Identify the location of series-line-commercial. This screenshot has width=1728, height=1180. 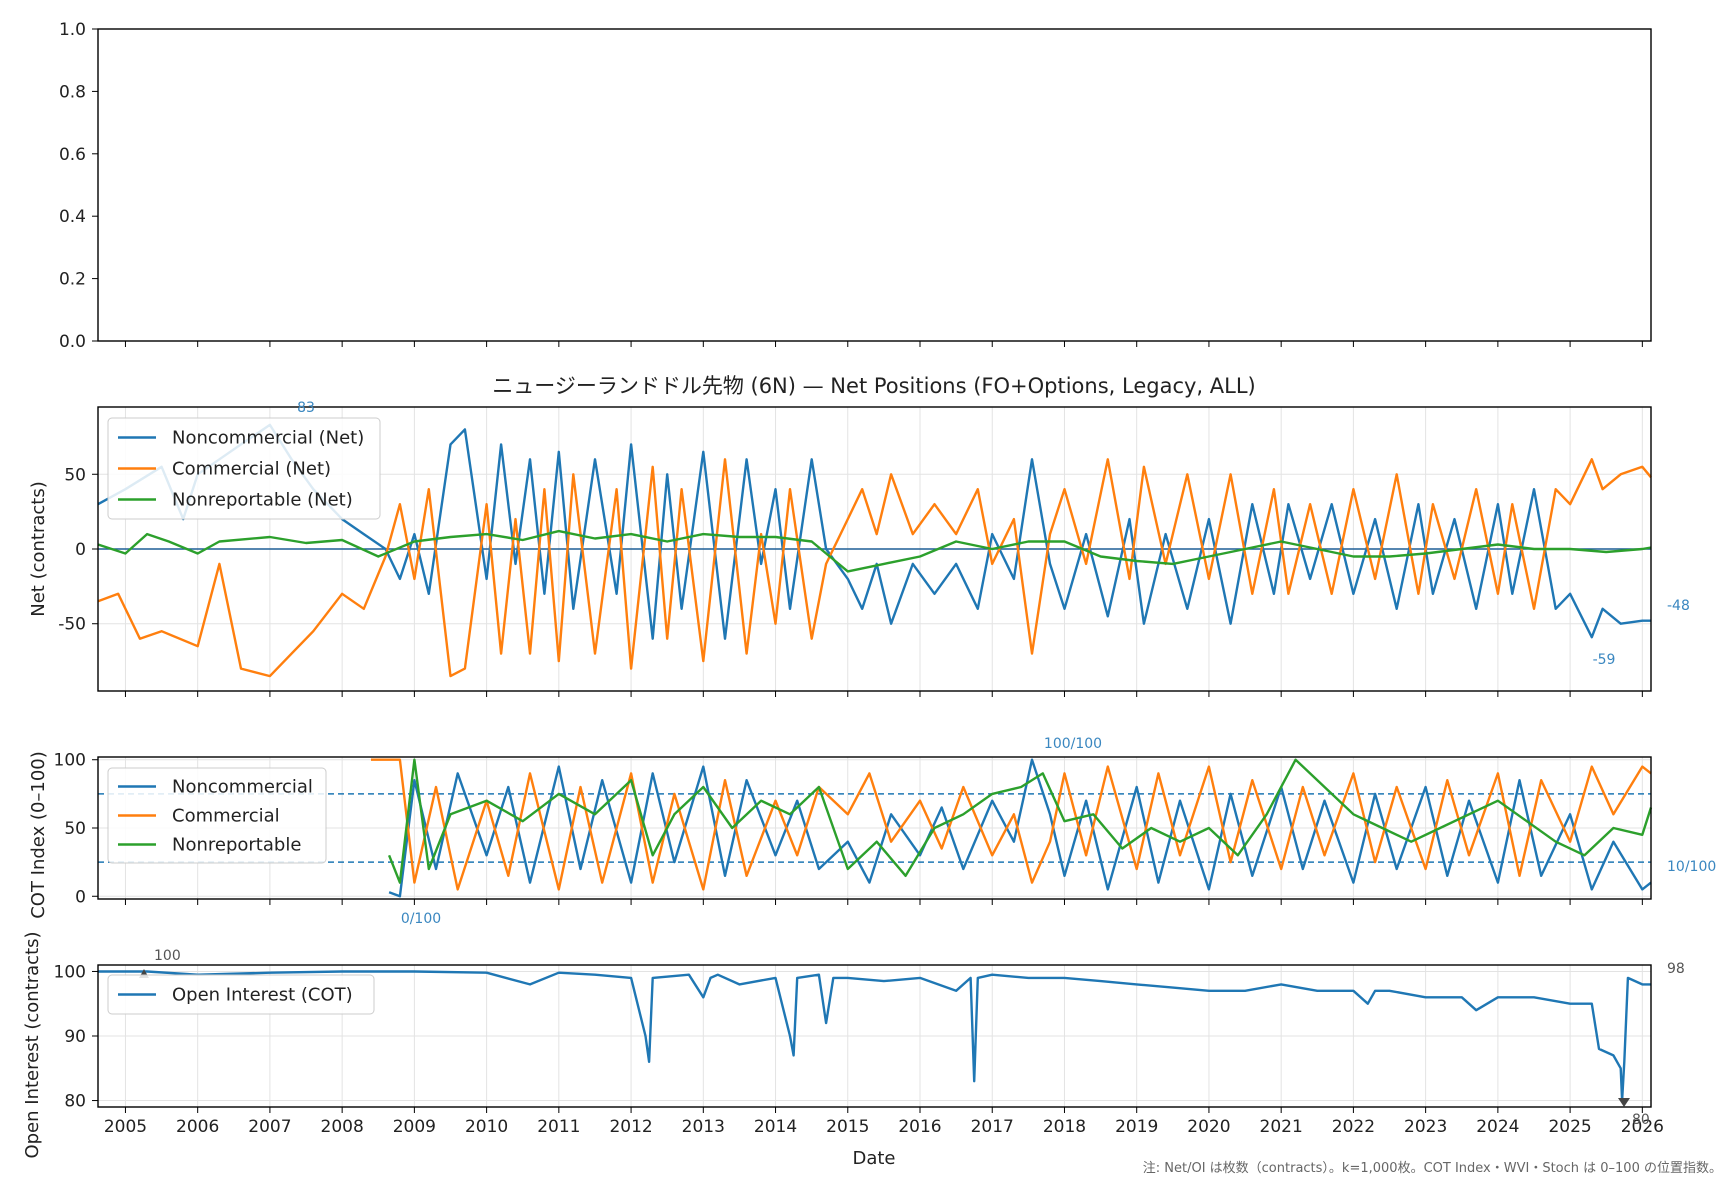
(1011, 824).